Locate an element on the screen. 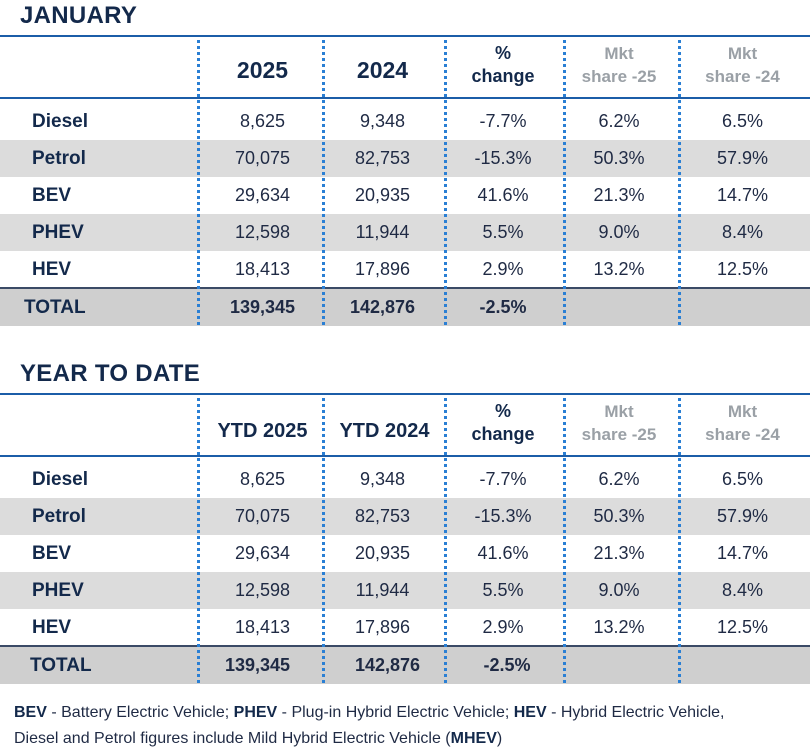 The image size is (810, 755). header-mkt-share-25: Mkt share -25 is located at coordinates (619, 423).